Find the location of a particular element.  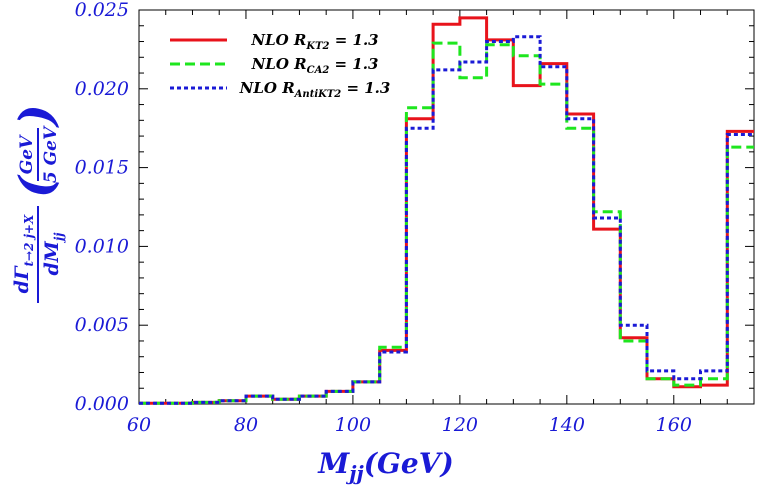

legend-label: NLO RAntiKT2 = 1.3 is located at coordinates (315, 89).